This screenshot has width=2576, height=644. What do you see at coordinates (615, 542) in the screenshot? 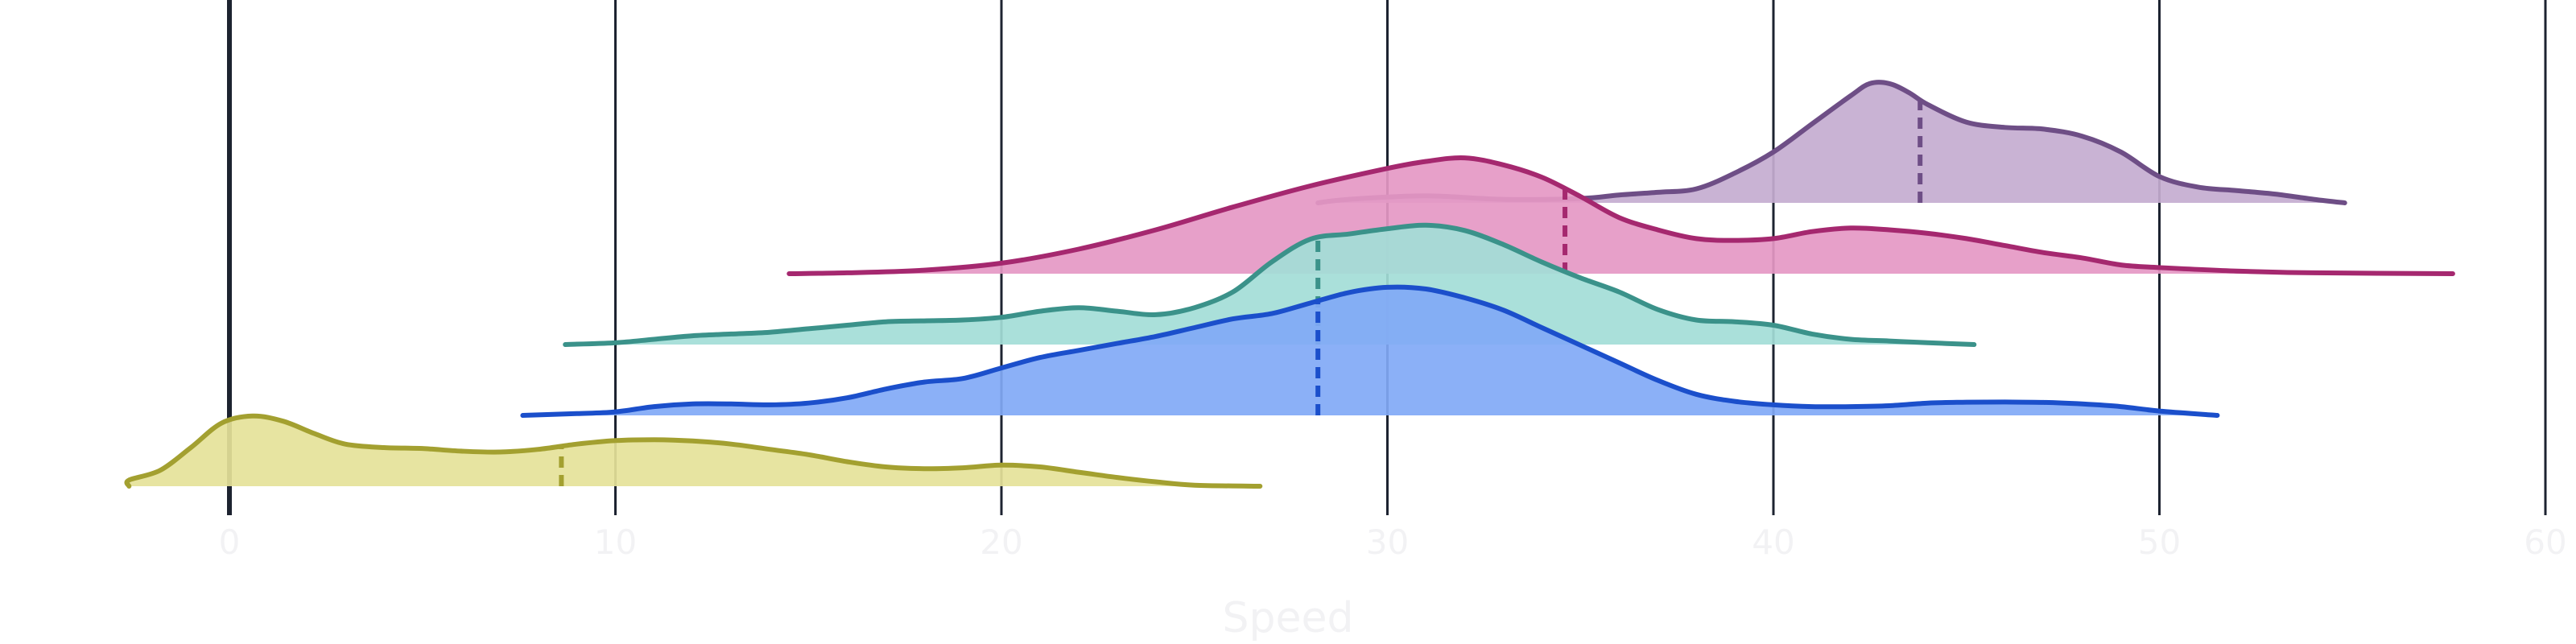
I see `x-tick-label-10: 10` at bounding box center [615, 542].